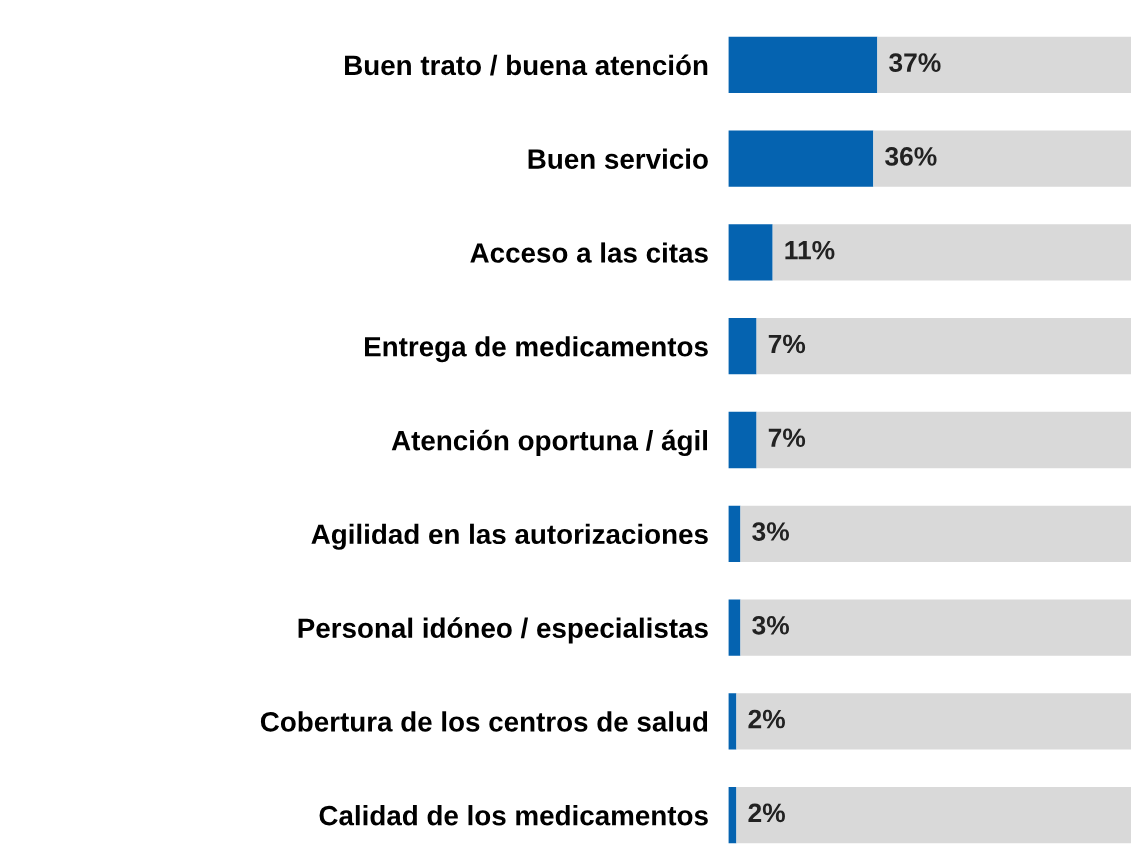  What do you see at coordinates (513, 815) in the screenshot?
I see `y-tick-label: Calidad de los medicamentos` at bounding box center [513, 815].